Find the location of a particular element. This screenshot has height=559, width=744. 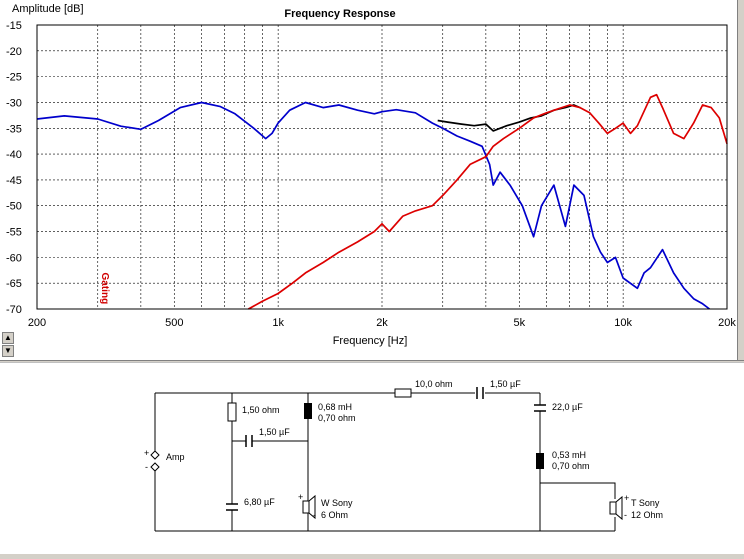

label-r1: 1,50 ohm is located at coordinates (261, 410).